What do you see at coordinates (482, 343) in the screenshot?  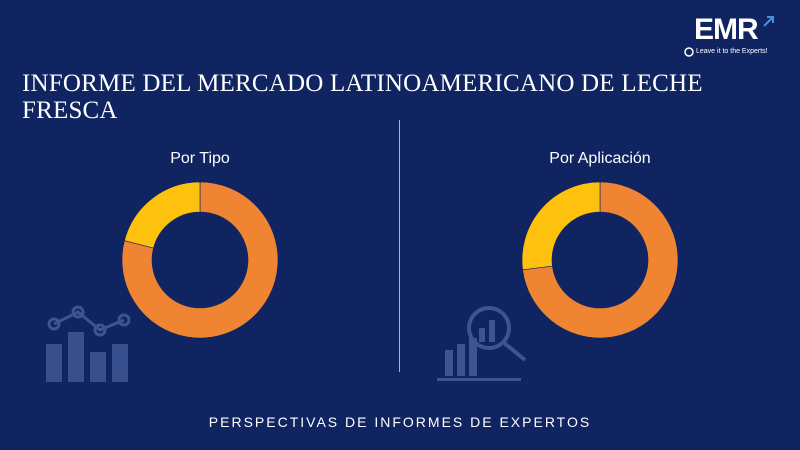 I see `search-analytics-icon` at bounding box center [482, 343].